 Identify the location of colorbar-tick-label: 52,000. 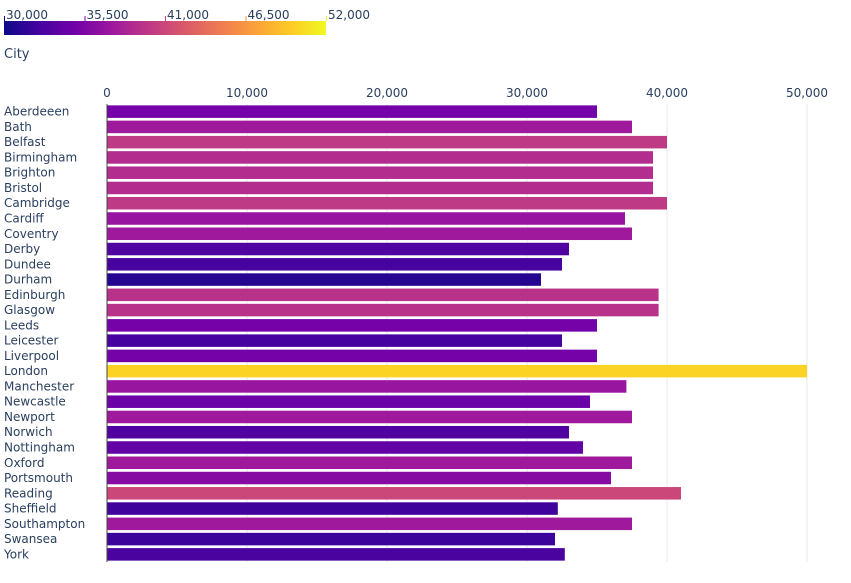
(349, 15).